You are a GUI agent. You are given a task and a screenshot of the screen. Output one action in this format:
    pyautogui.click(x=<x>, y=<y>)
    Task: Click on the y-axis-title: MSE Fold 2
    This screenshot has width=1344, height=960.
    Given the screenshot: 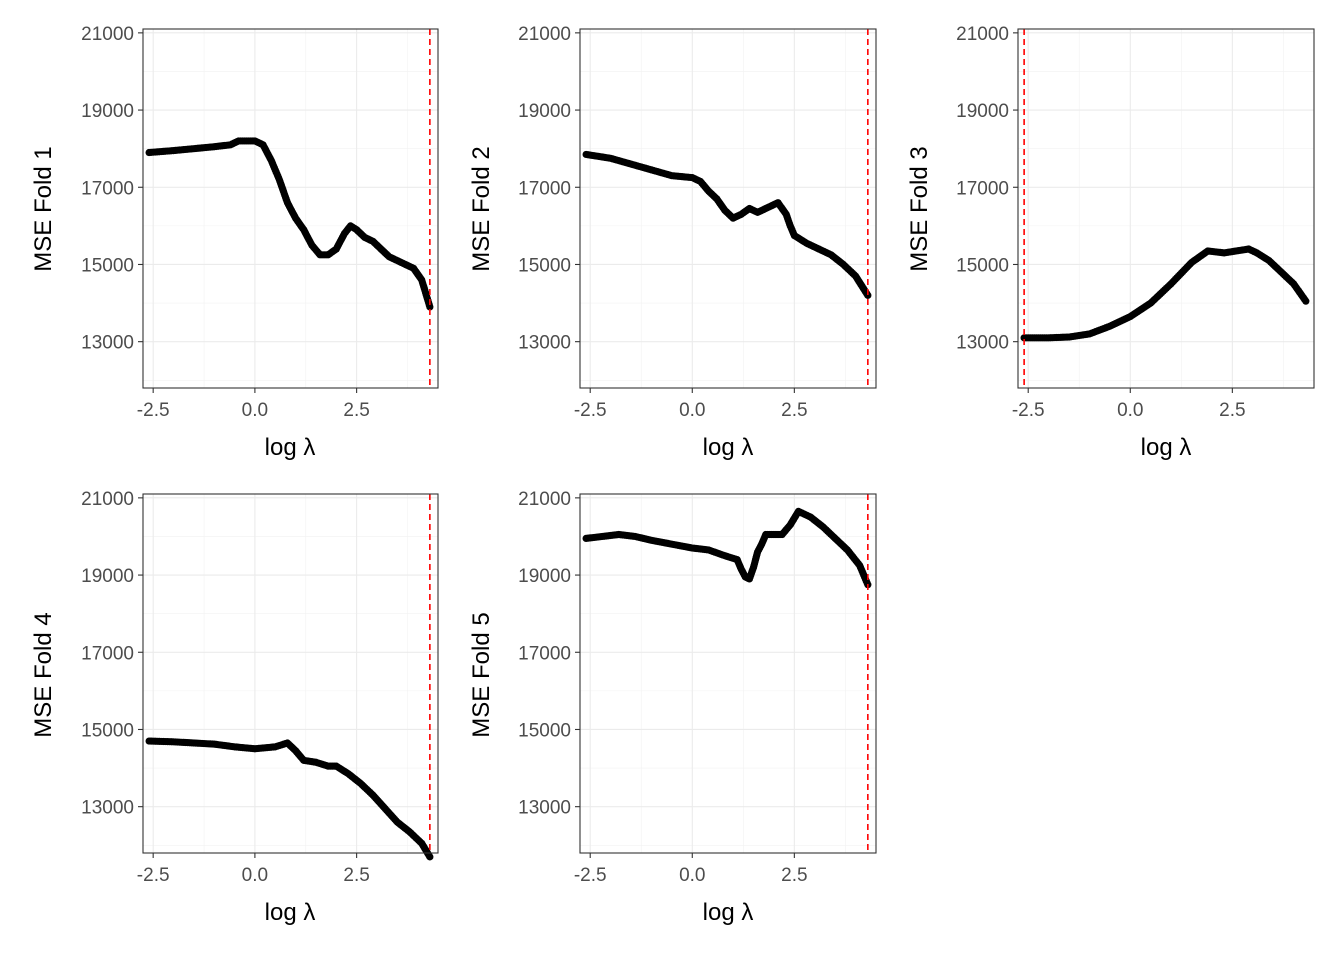 What is the action you would take?
    pyautogui.click(x=481, y=208)
    